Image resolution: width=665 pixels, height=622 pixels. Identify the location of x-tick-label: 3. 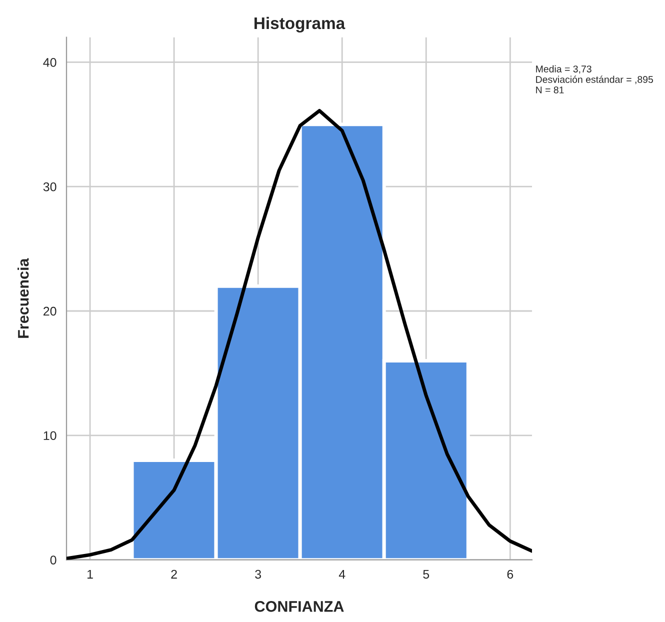
(258, 574).